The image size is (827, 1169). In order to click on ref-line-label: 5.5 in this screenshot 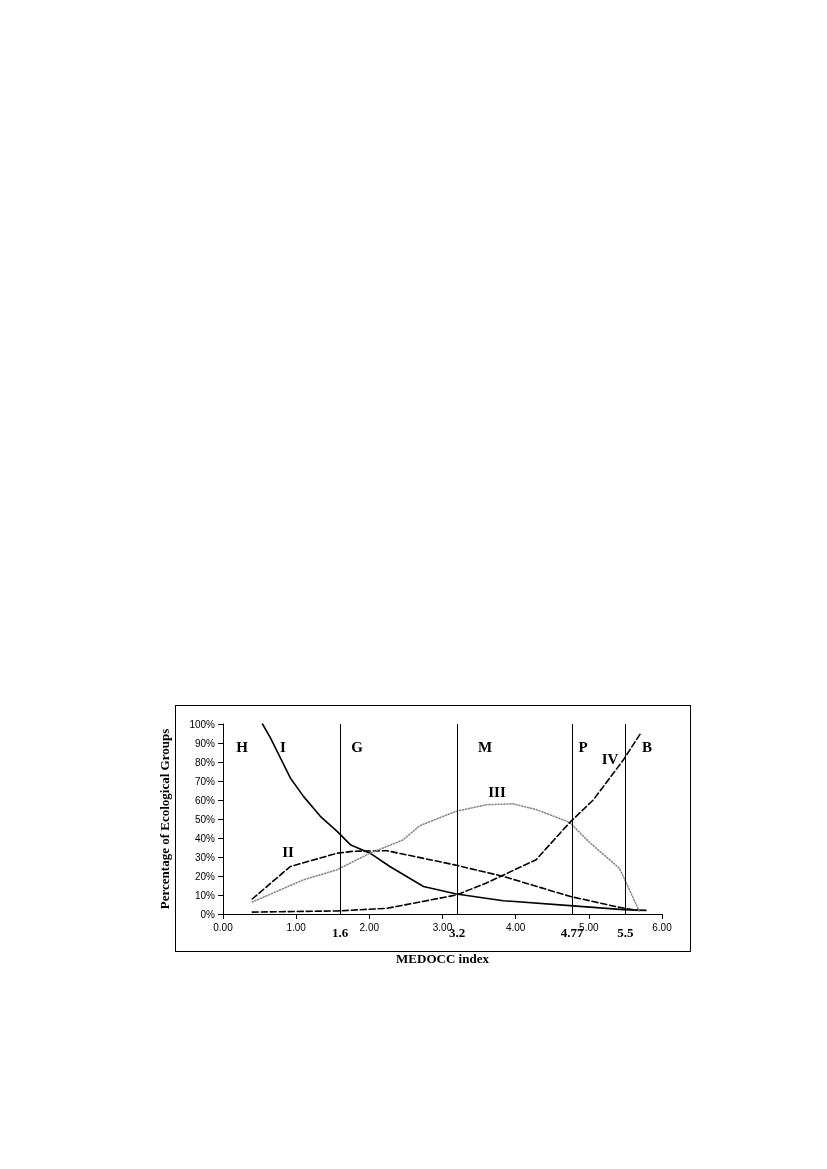, I will do `click(626, 932)`.